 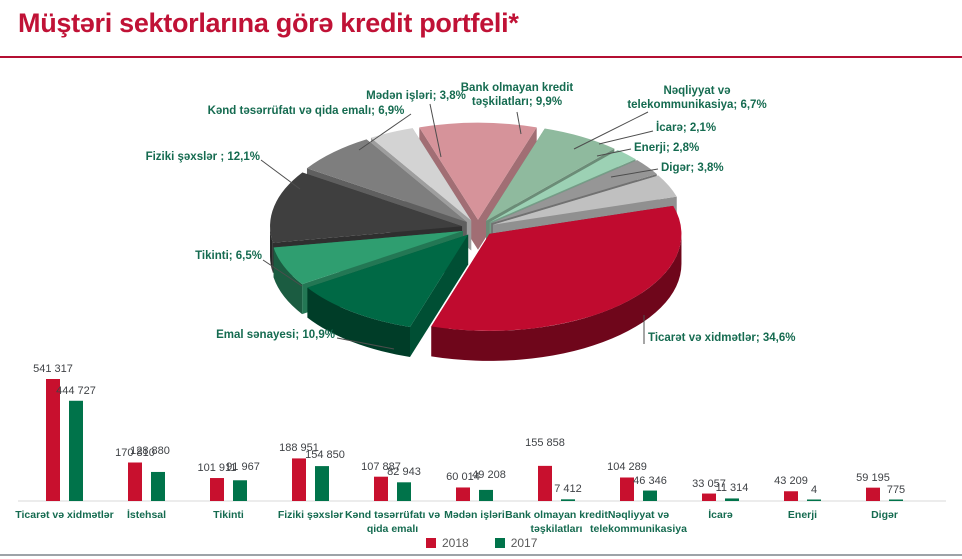 What do you see at coordinates (481, 57) in the screenshot?
I see `title-divider` at bounding box center [481, 57].